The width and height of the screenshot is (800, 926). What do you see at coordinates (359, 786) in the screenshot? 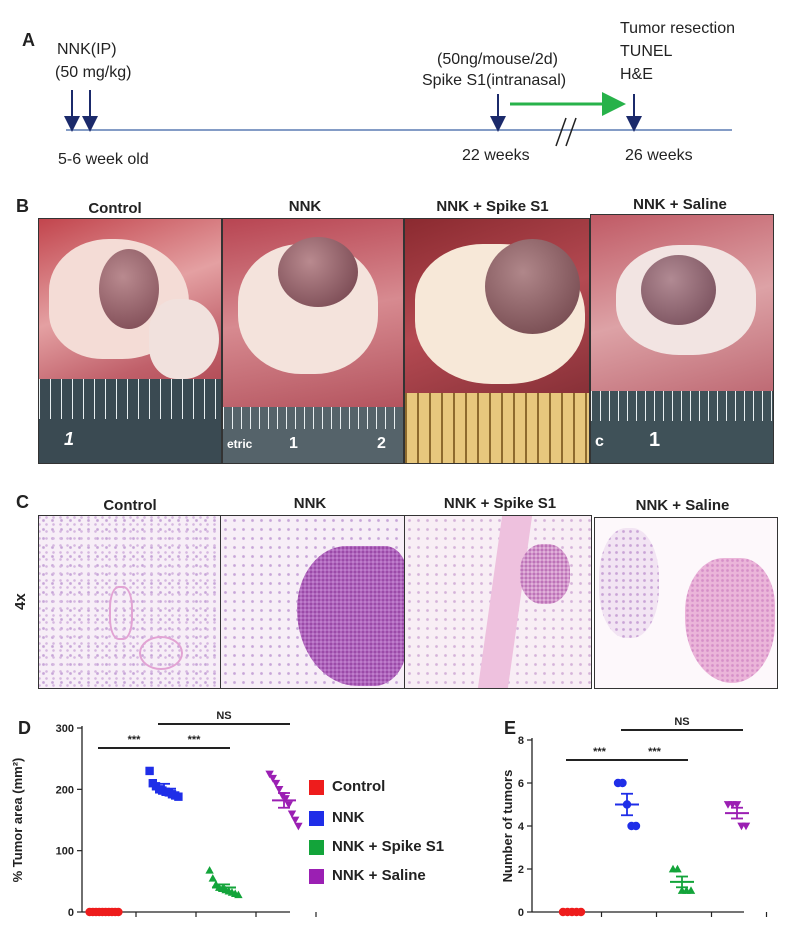
I see `legend-label-control: Control` at bounding box center [359, 786].